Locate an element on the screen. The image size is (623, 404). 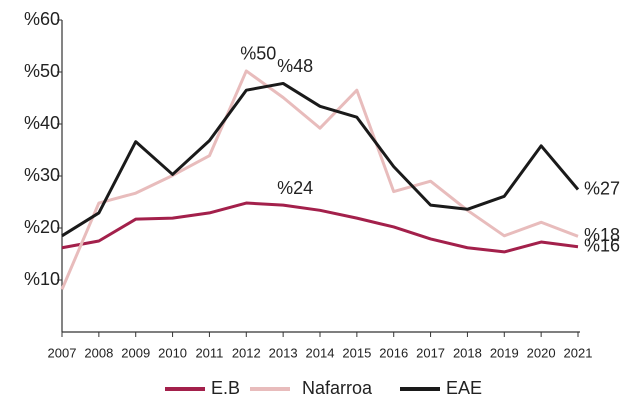
legend-label: EAE is located at coordinates (464, 388).